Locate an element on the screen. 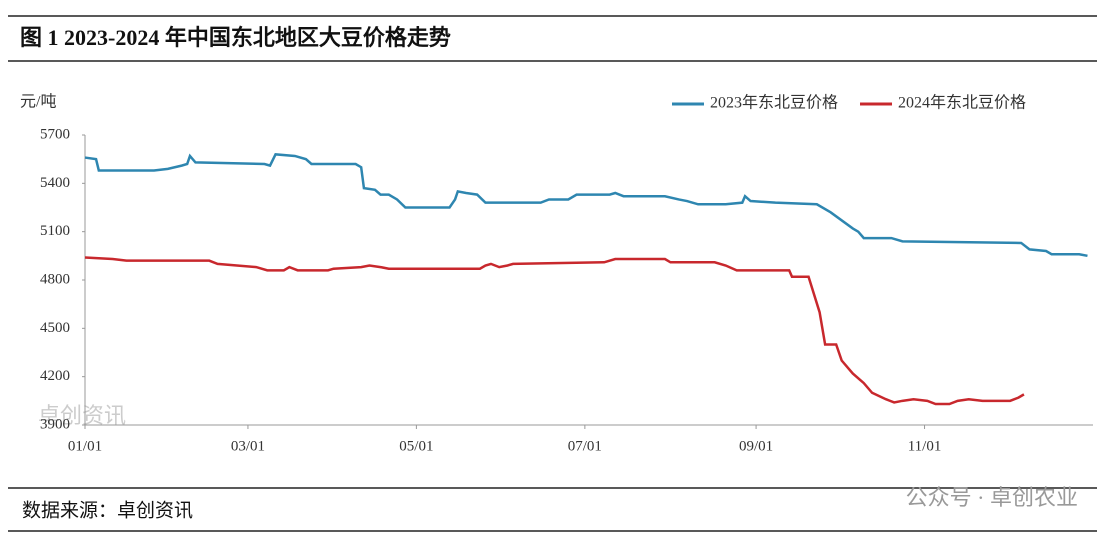 The image size is (1105, 537). x-tick-label: 03/01 is located at coordinates (248, 446).